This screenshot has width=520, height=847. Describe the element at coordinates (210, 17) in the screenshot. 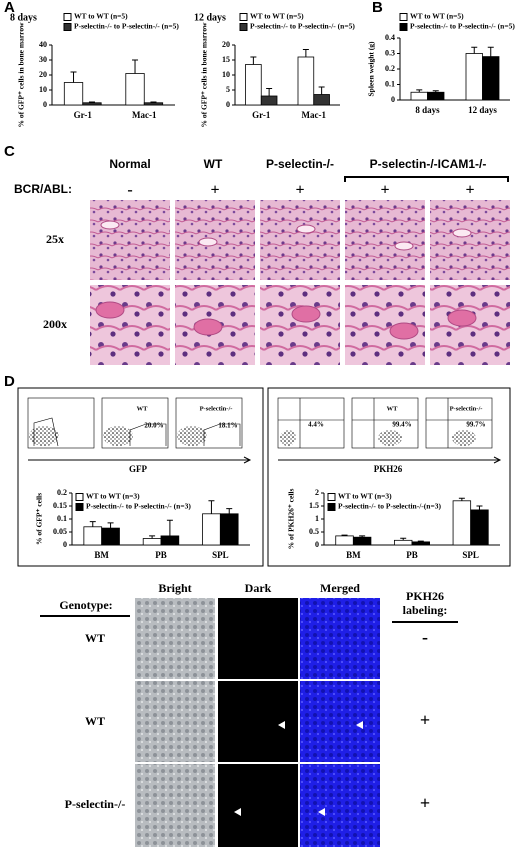

I see `chart-title: 12 days` at that location.